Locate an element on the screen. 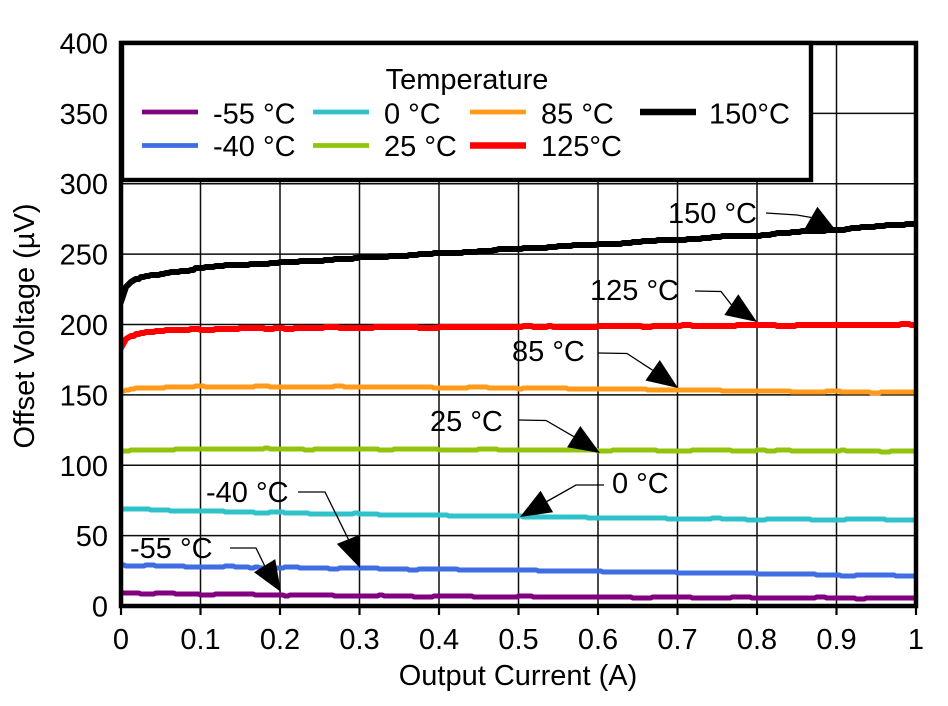 The image size is (948, 706). svg-text: 150 is located at coordinates (84, 396).